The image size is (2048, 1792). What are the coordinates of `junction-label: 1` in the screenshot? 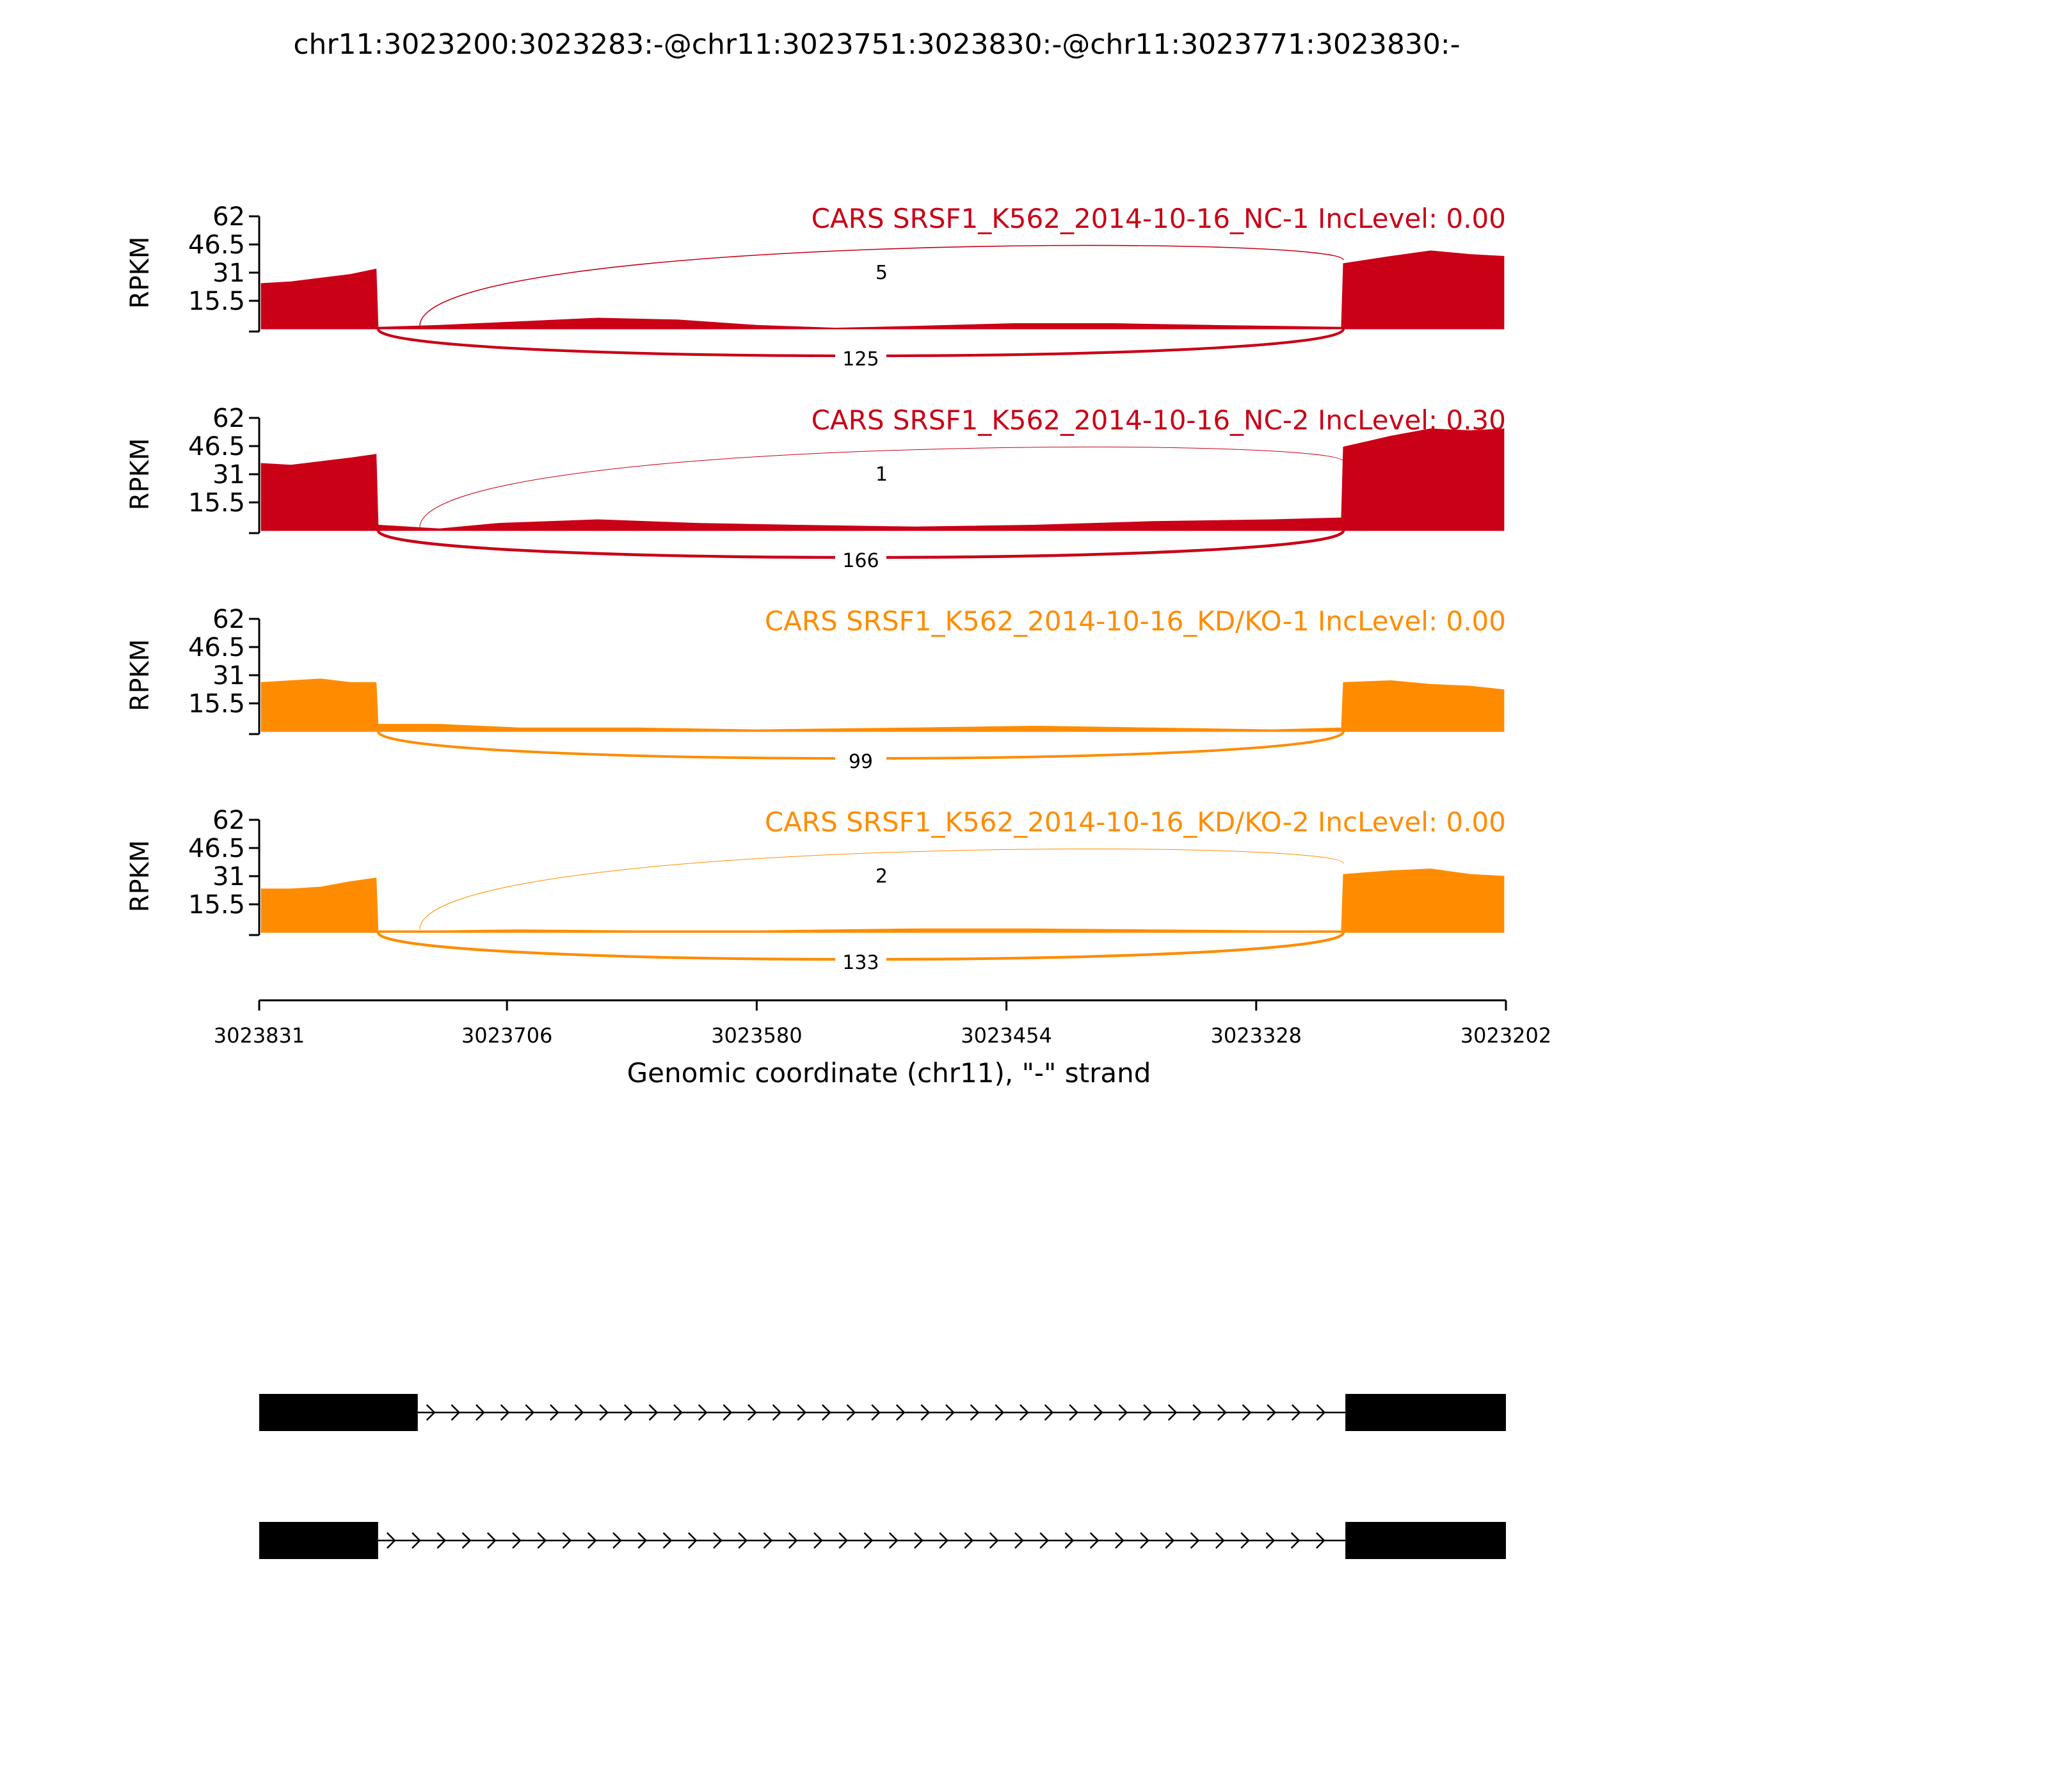 It's located at (882, 474).